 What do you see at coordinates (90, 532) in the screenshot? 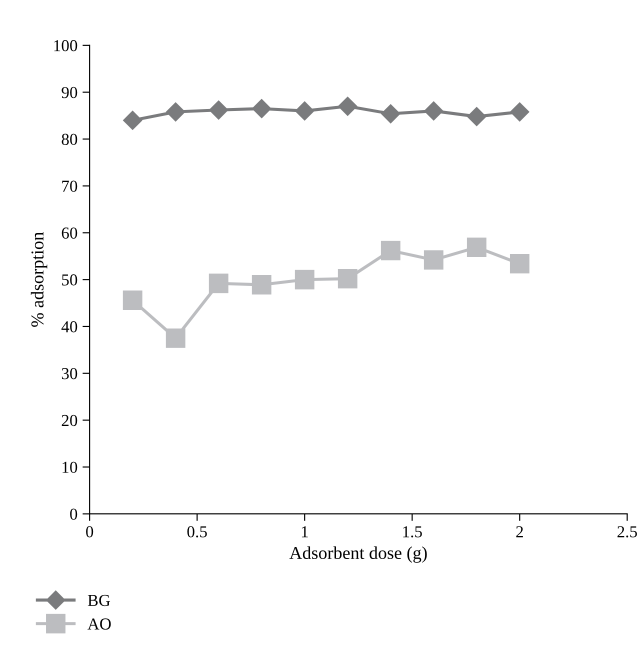
I see `x-tick-label: 0` at bounding box center [90, 532].